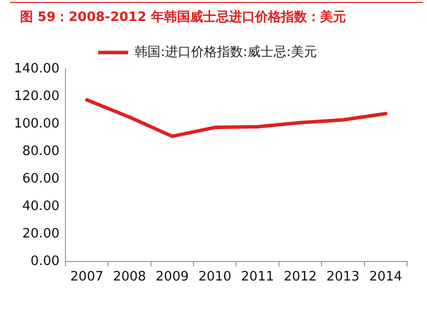 The height and width of the screenshot is (325, 427). Describe the element at coordinates (300, 277) in the screenshot. I see `x-tick-label: 2012` at that location.